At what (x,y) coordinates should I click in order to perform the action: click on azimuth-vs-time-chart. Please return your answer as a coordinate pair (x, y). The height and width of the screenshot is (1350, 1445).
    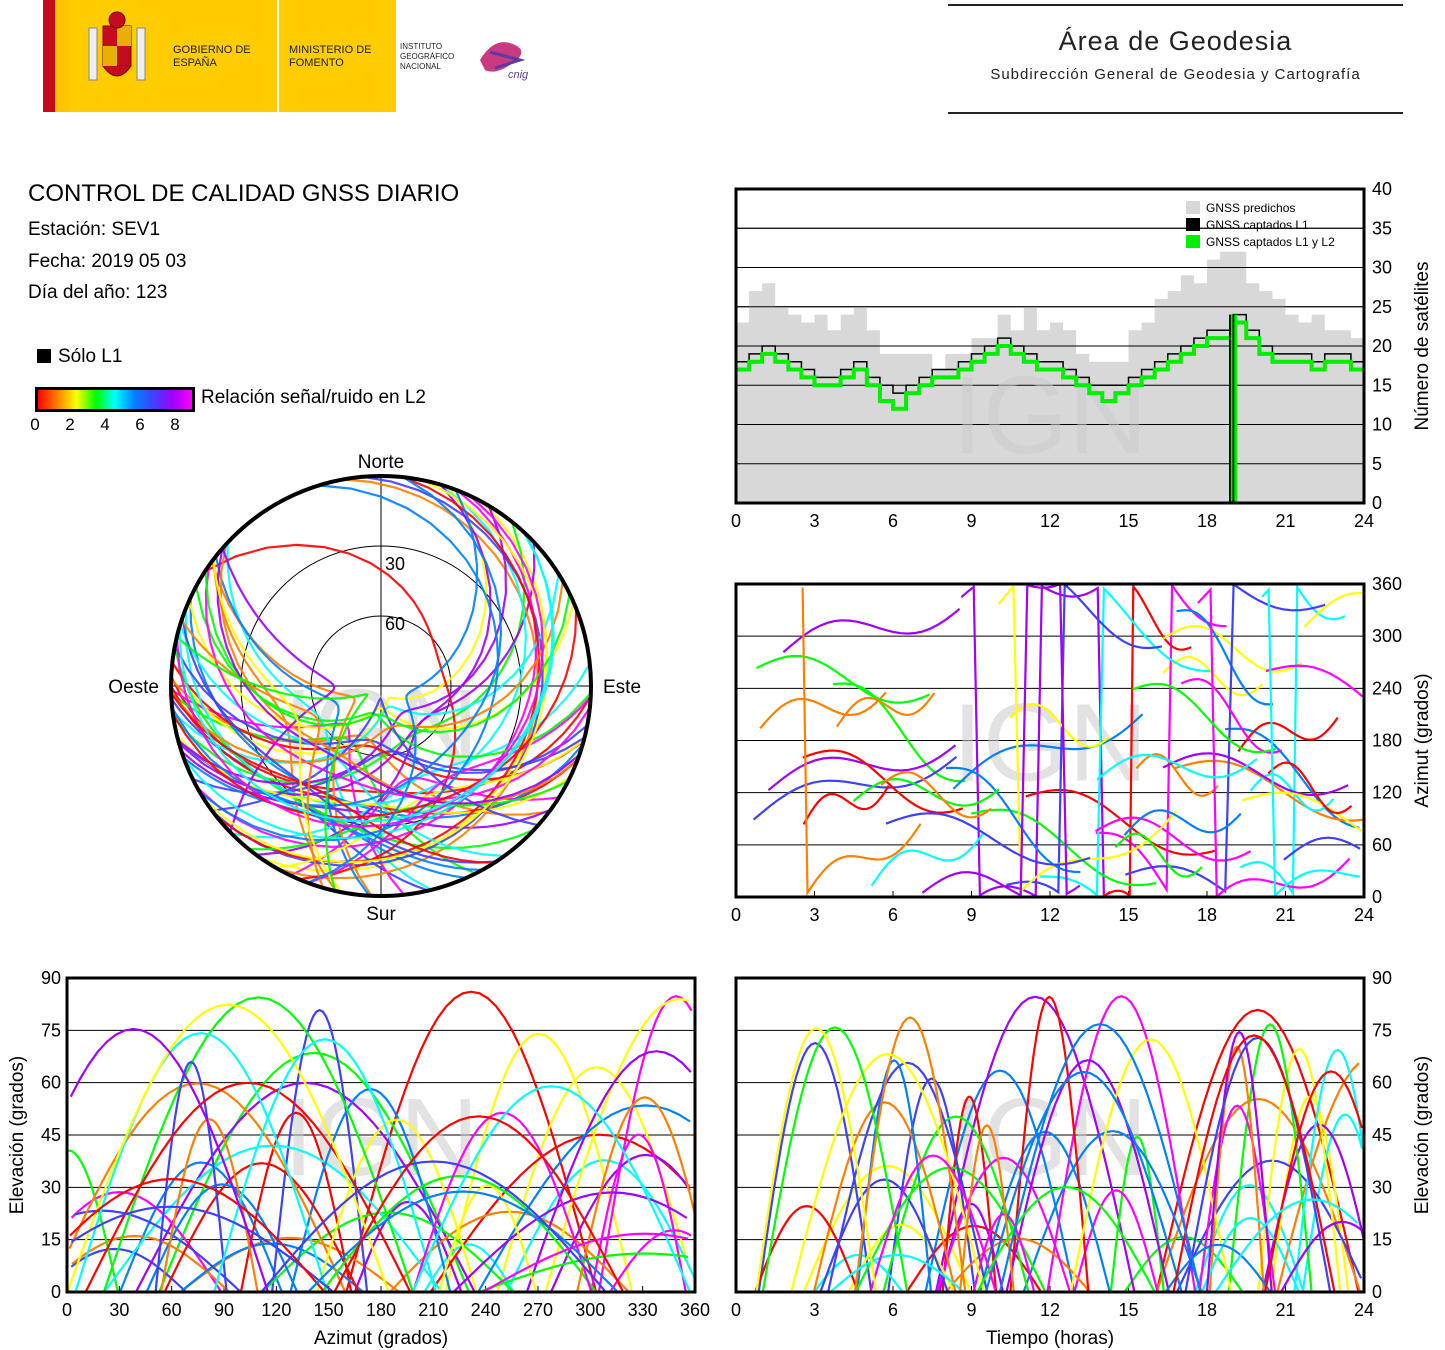
    Looking at the image, I should click on (1050, 766).